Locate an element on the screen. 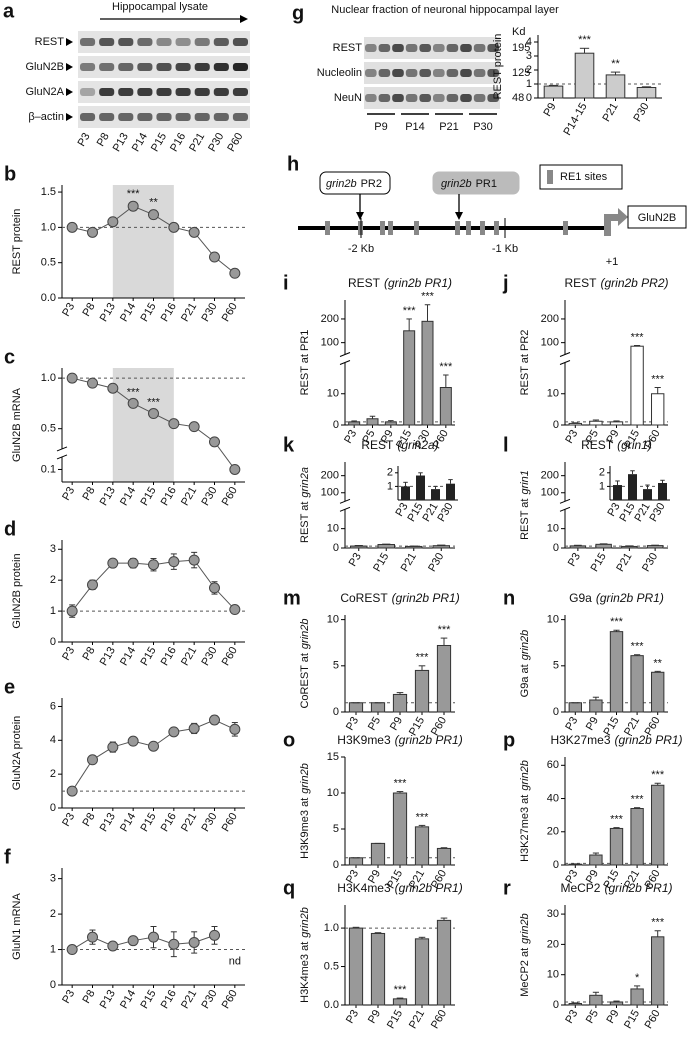  y-tick-label: 4 is located at coordinates (53, 740).